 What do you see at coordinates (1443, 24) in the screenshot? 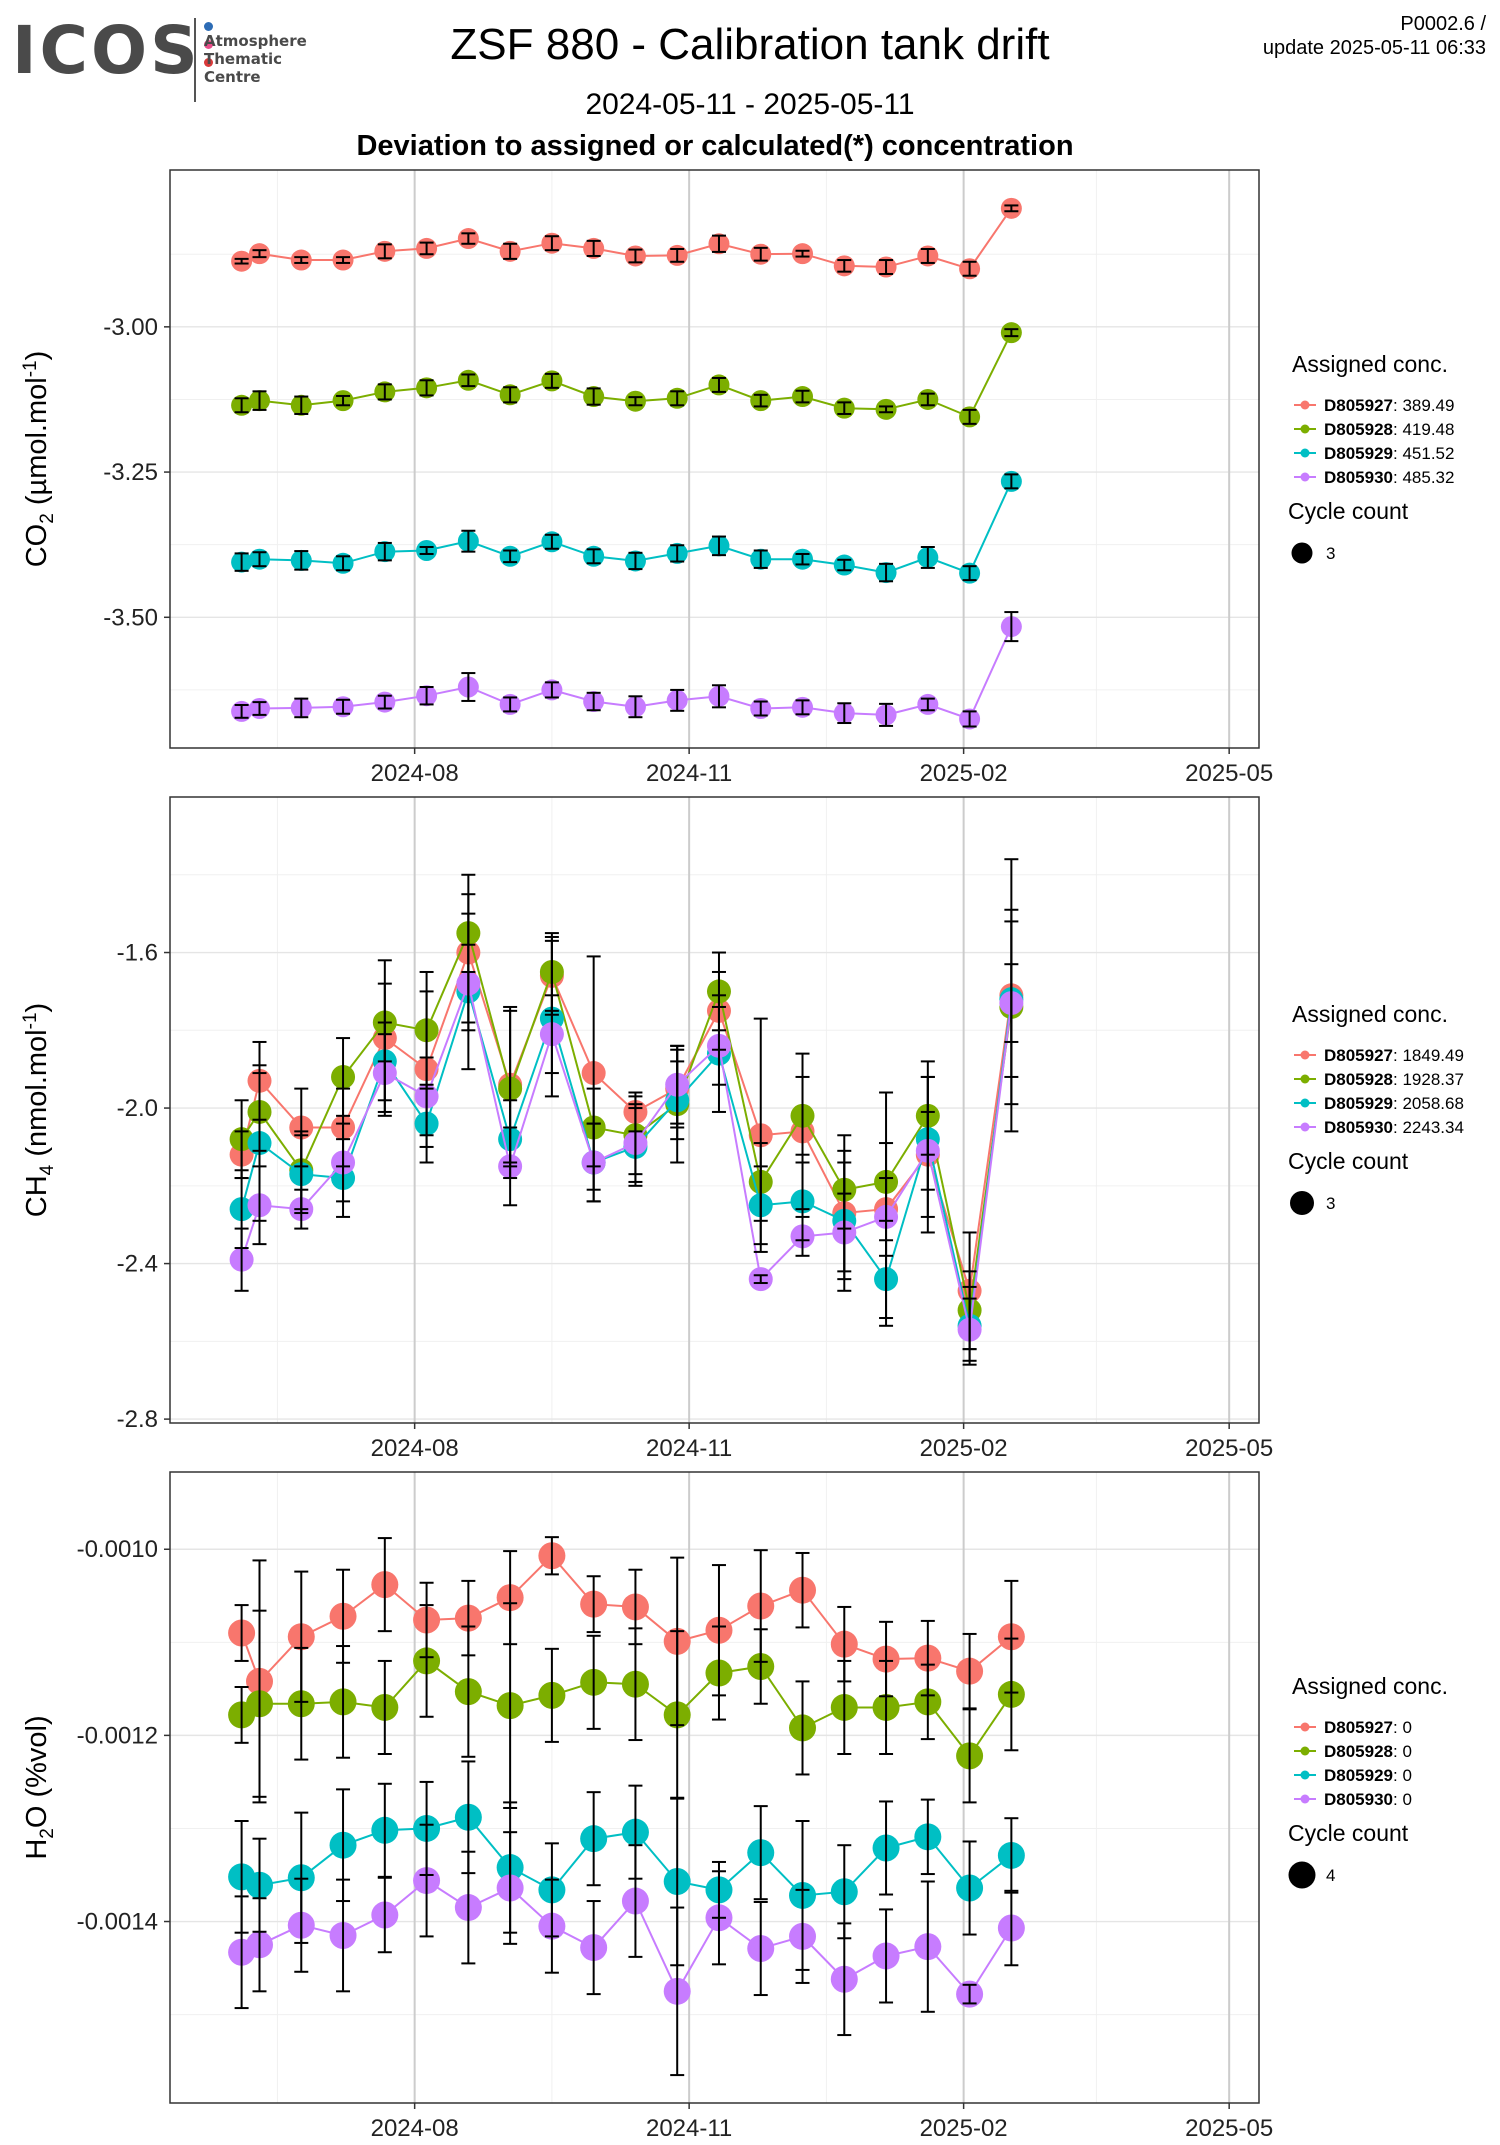
I see `product-code: P0002.6 /` at bounding box center [1443, 24].